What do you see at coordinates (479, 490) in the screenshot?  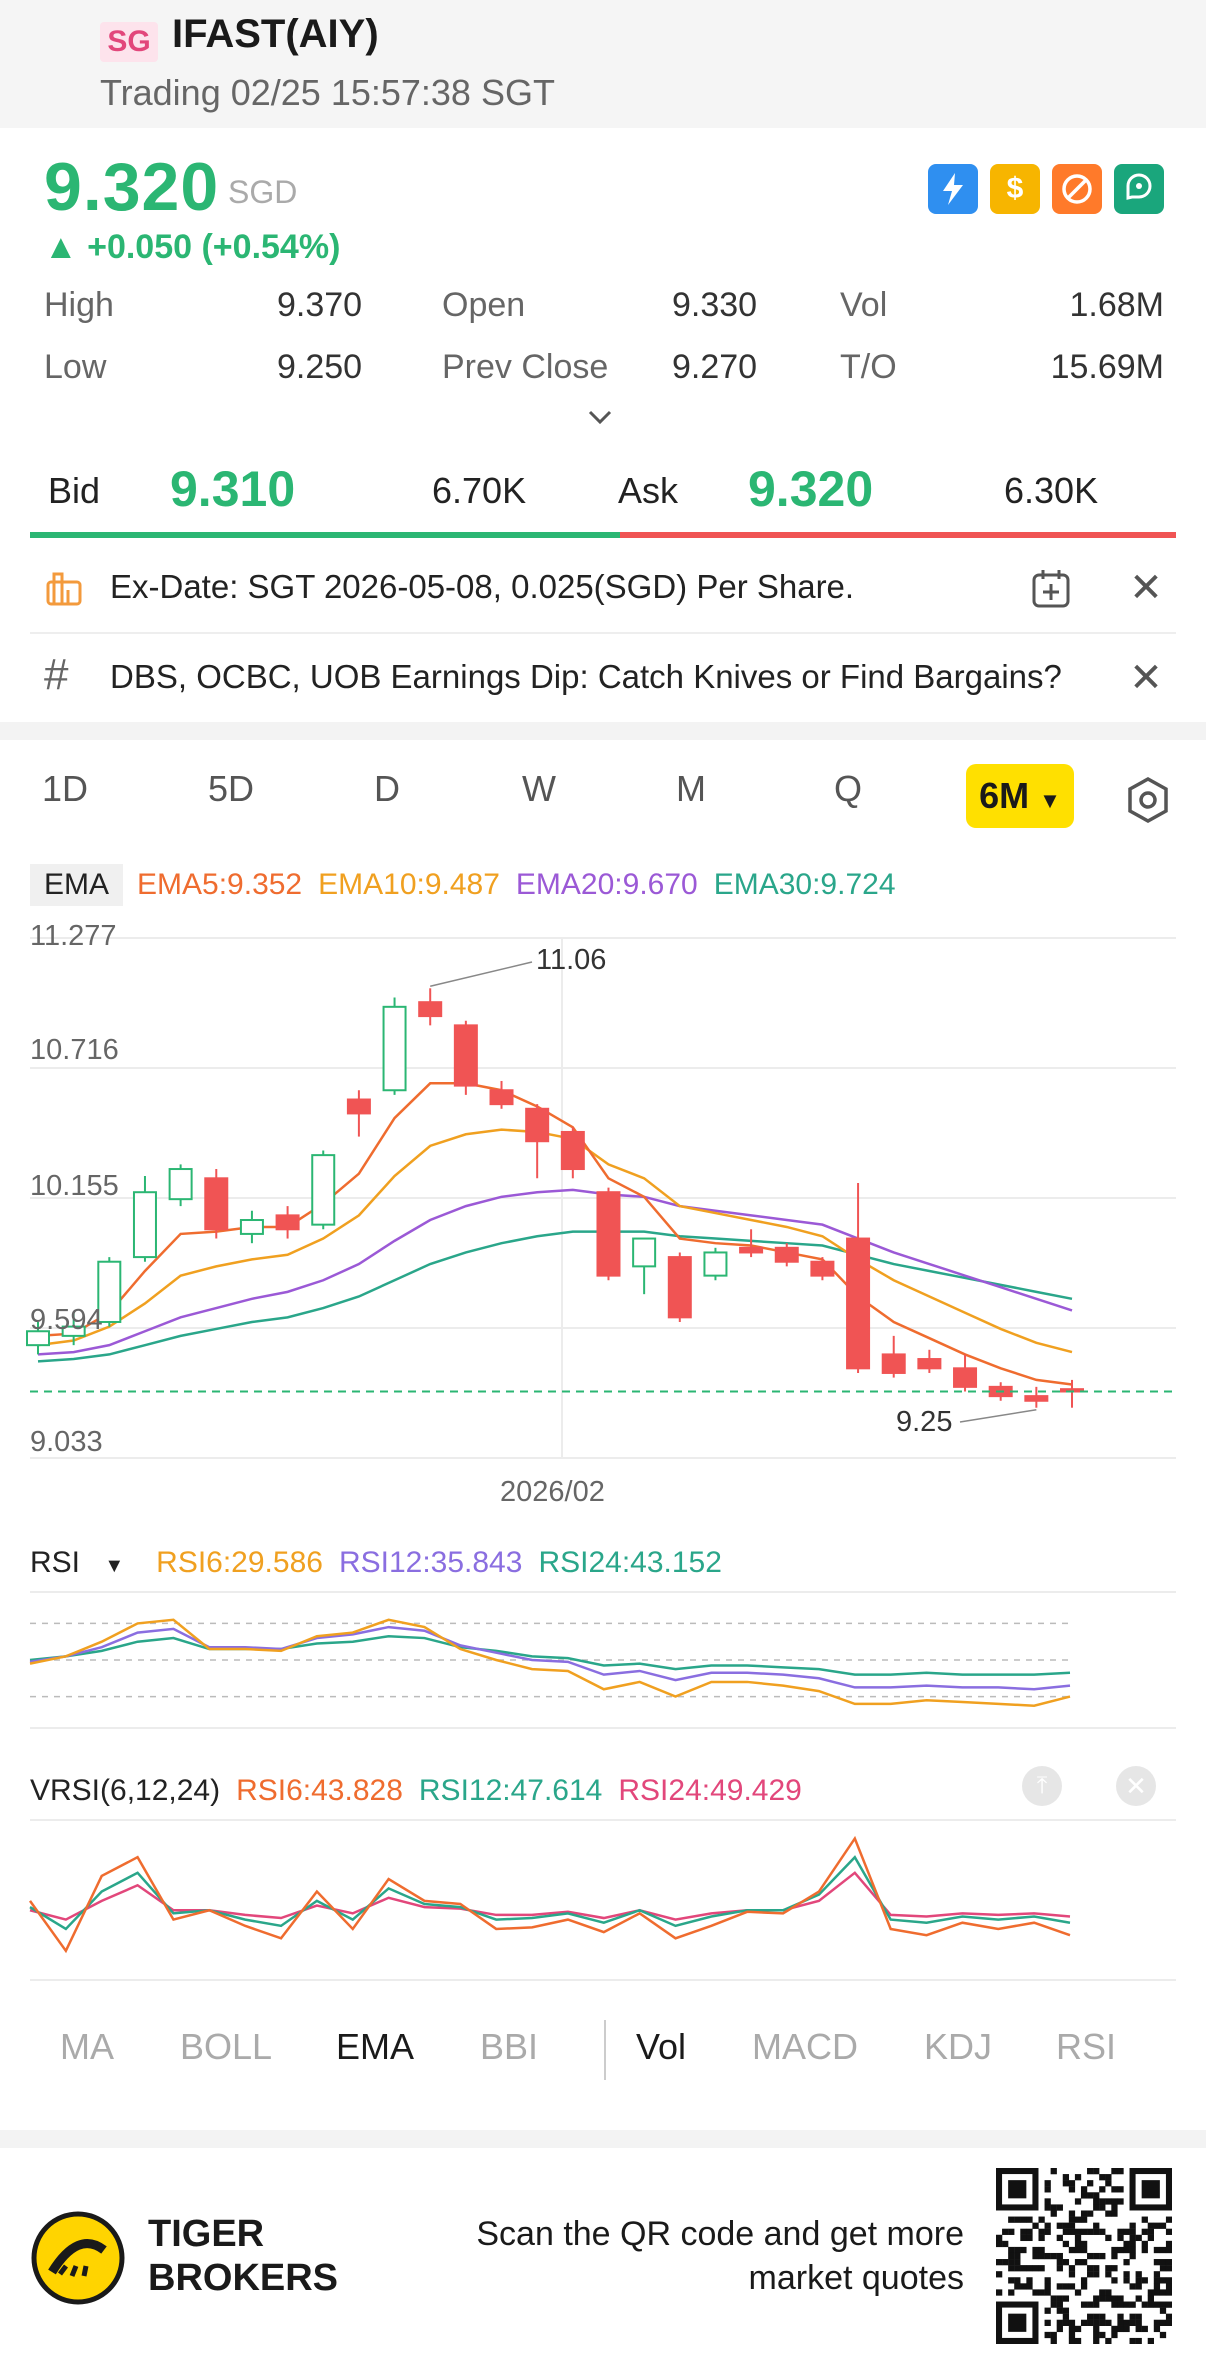 I see `bid-size: 6.70K` at bounding box center [479, 490].